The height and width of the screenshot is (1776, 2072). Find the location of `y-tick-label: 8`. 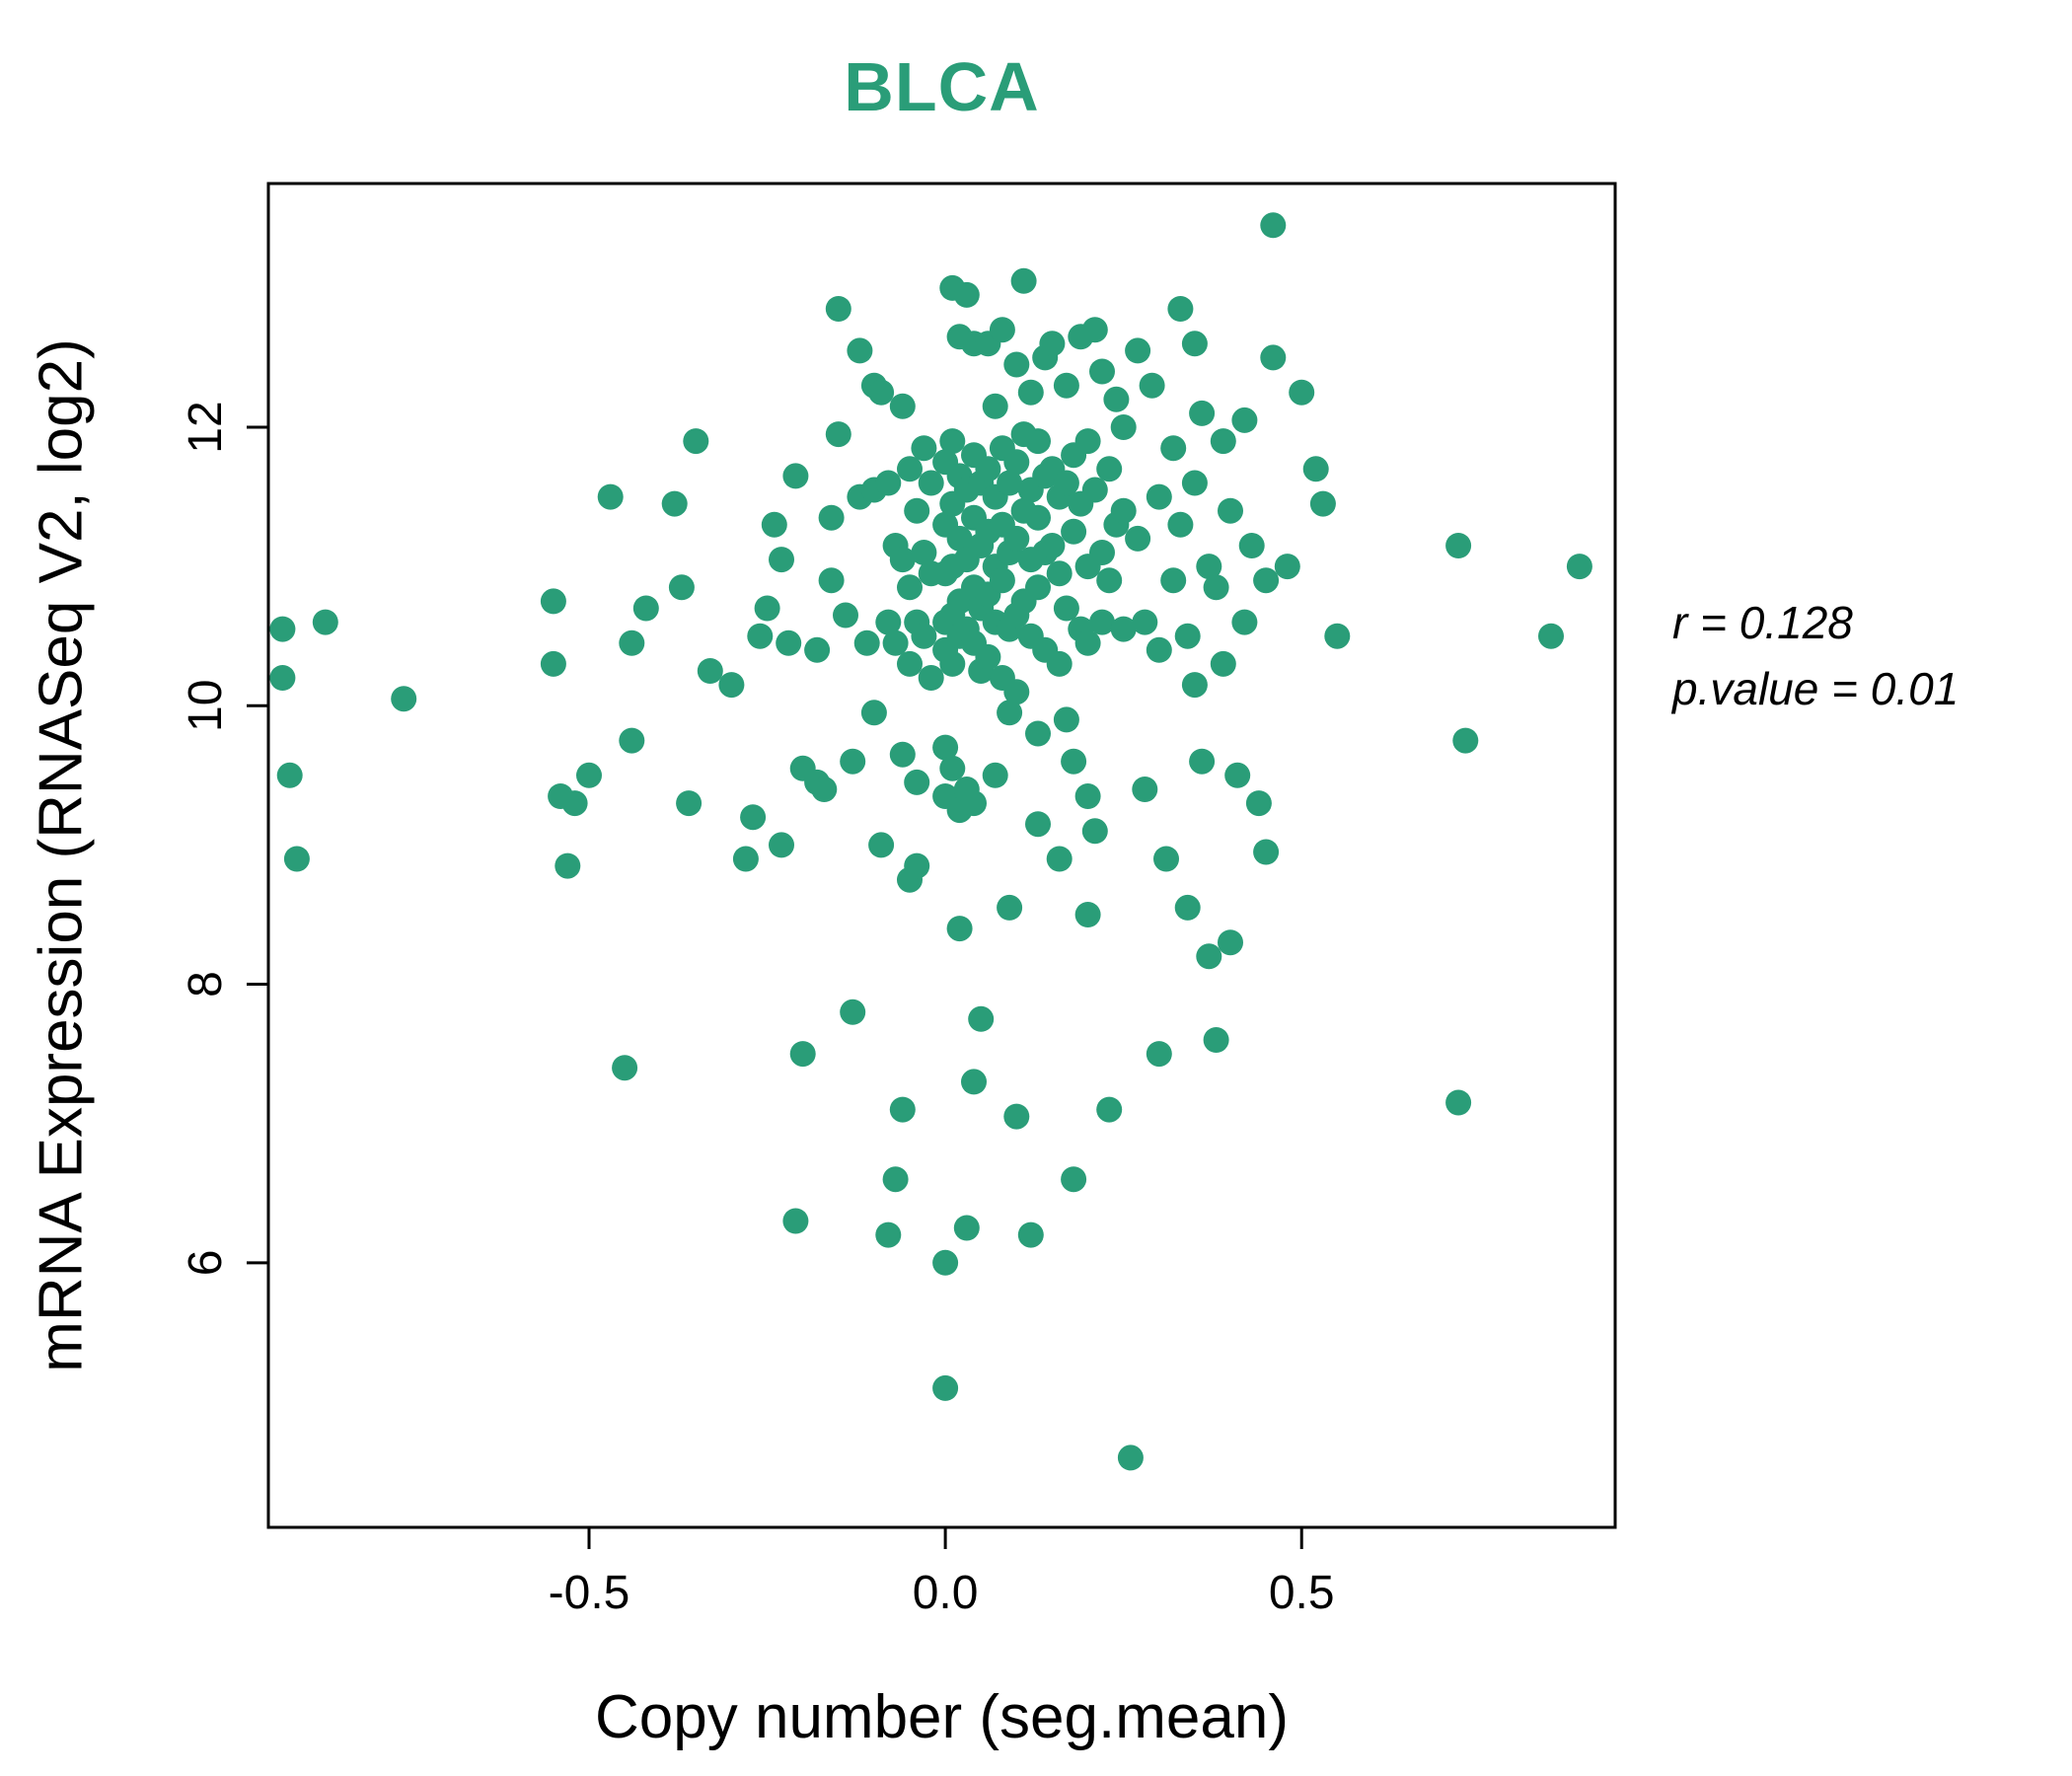

y-tick-label: 8 is located at coordinates (206, 985).